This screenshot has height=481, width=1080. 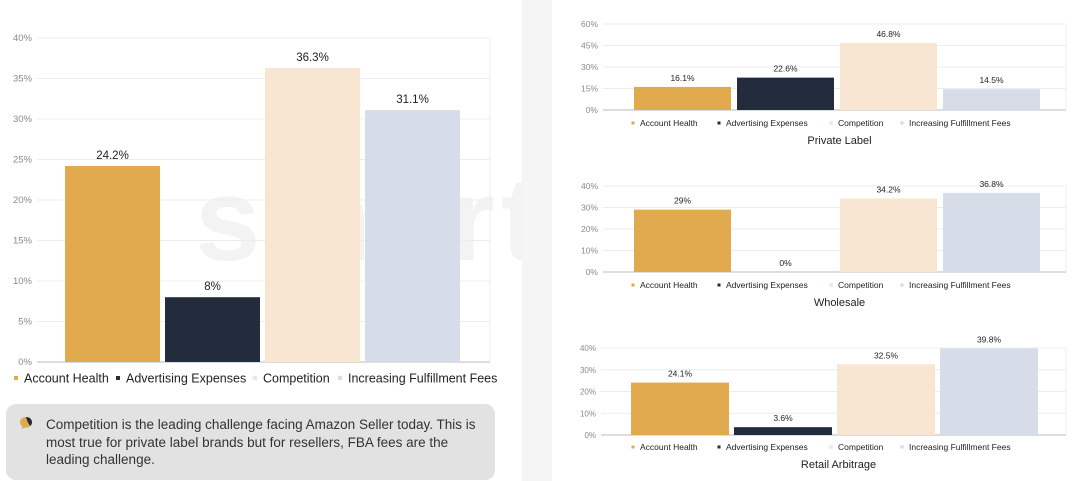 I want to click on value-label: 32.5%, so click(x=886, y=355).